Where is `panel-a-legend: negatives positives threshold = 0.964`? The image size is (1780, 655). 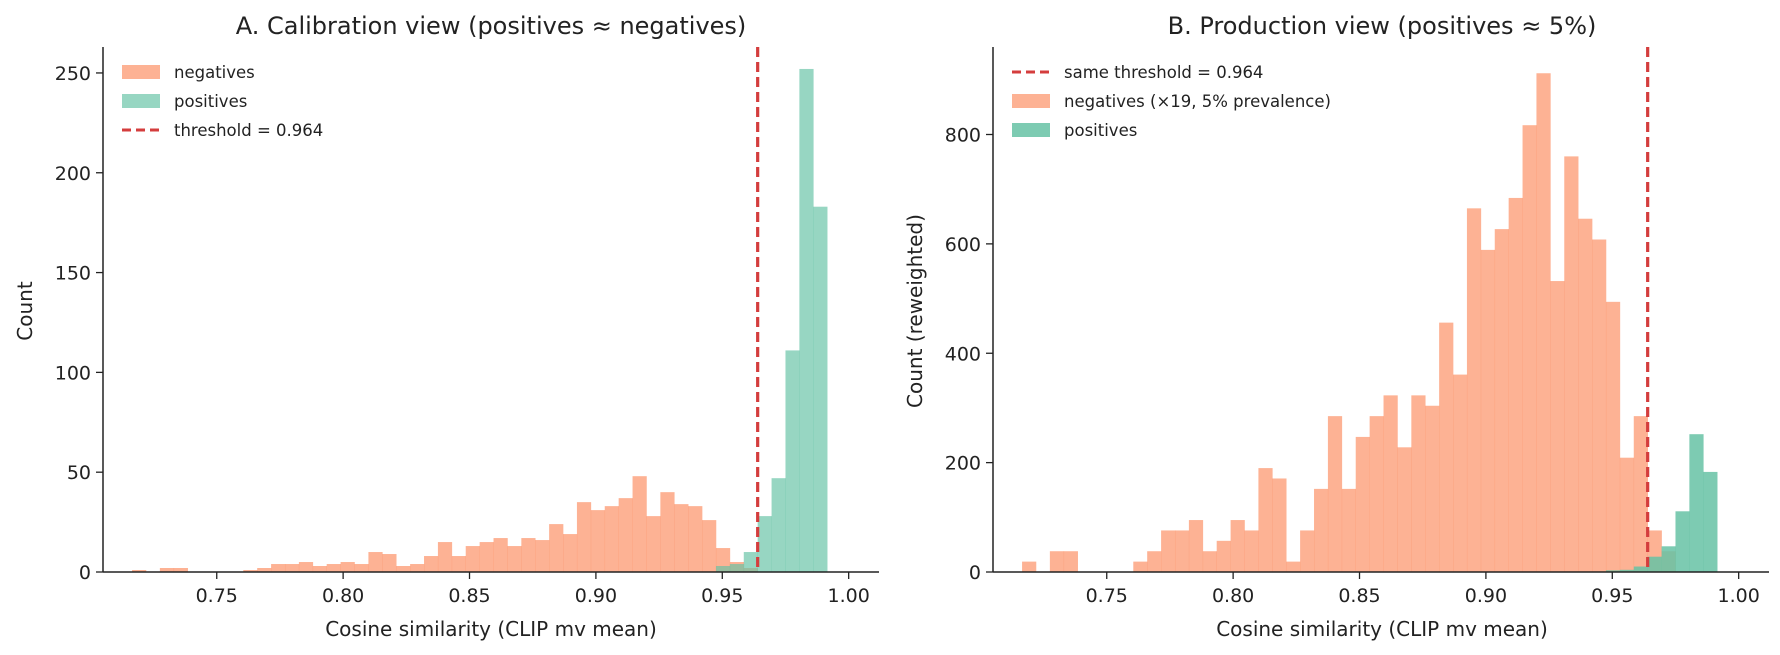
panel-a-legend: negatives positives threshold = 0.964 is located at coordinates (222, 101).